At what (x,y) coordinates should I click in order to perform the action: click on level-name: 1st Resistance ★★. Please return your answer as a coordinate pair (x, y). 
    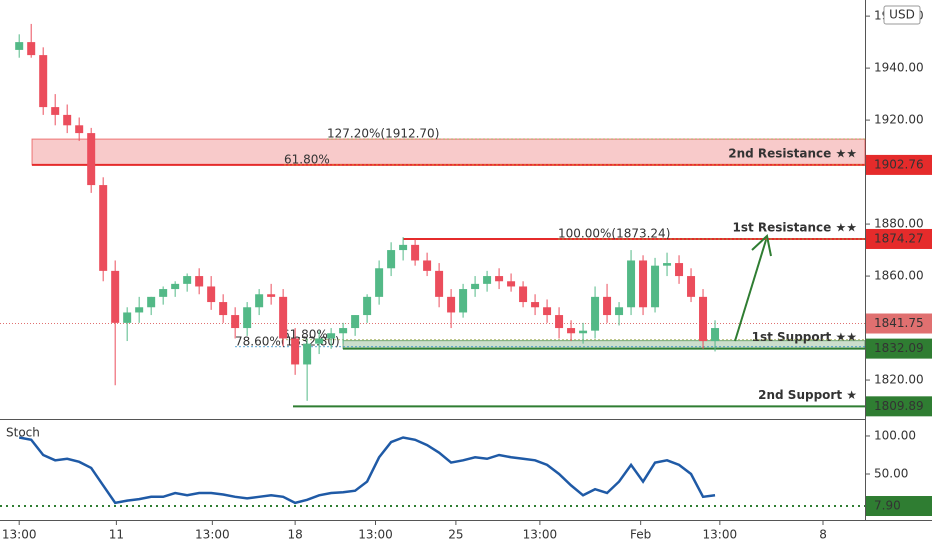
    Looking at the image, I should click on (794, 227).